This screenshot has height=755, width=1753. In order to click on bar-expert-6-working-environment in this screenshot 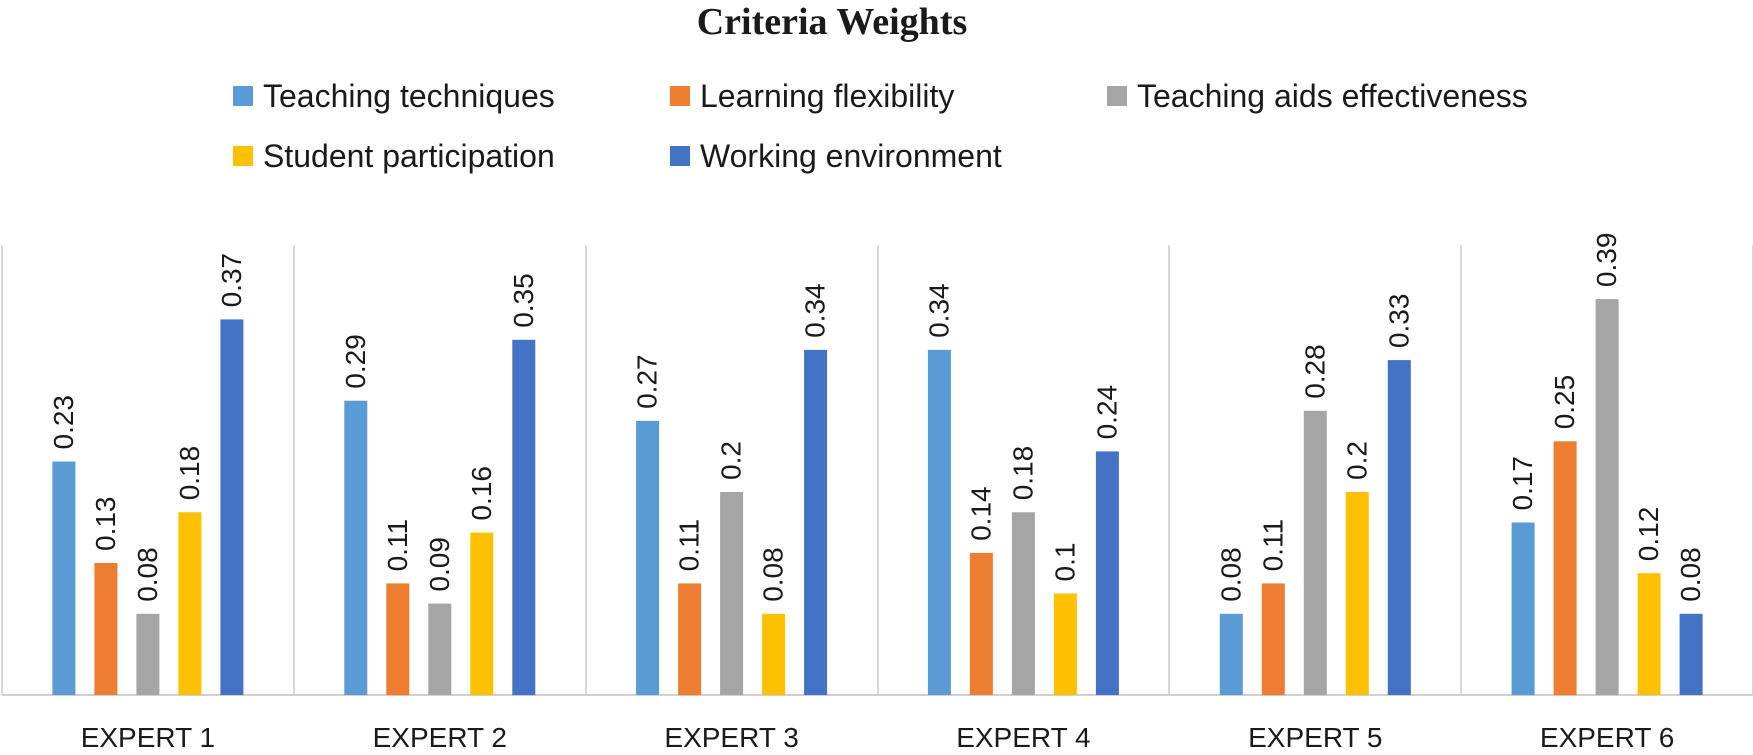, I will do `click(1691, 654)`.